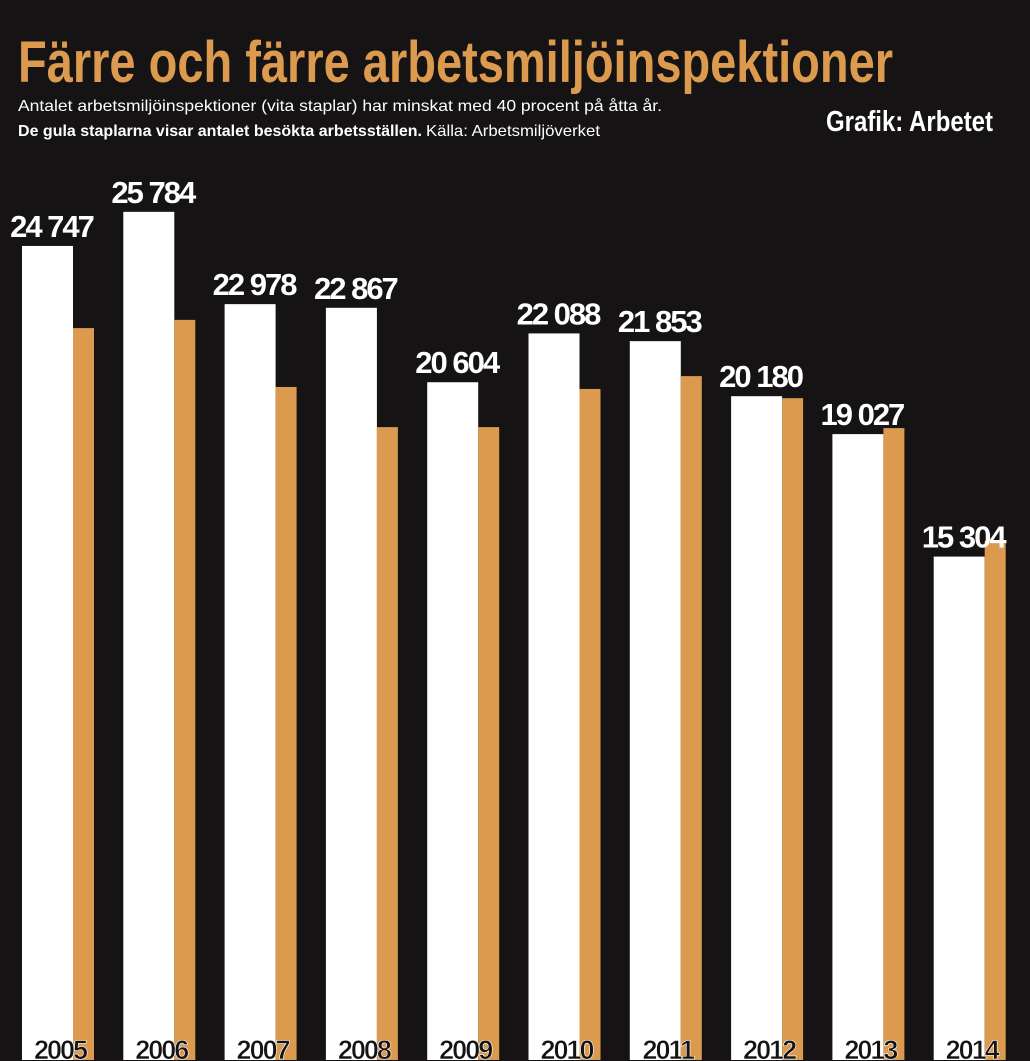 The height and width of the screenshot is (1061, 1030). What do you see at coordinates (458, 362) in the screenshot?
I see `value-label: 20 604` at bounding box center [458, 362].